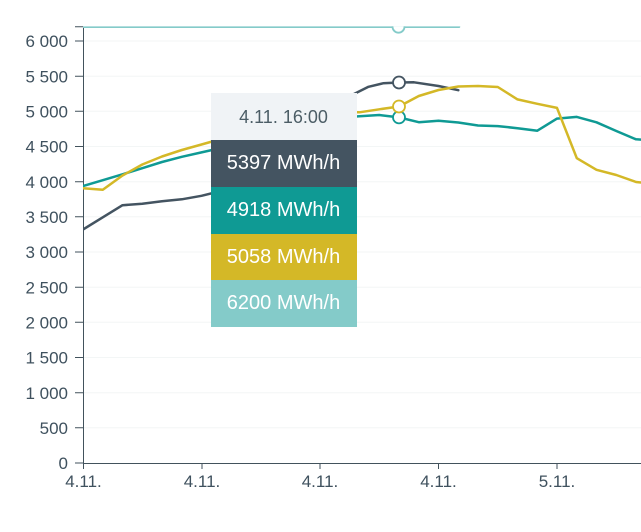 The width and height of the screenshot is (641, 532). Describe the element at coordinates (54, 428) in the screenshot. I see `svg-text: 500` at that location.